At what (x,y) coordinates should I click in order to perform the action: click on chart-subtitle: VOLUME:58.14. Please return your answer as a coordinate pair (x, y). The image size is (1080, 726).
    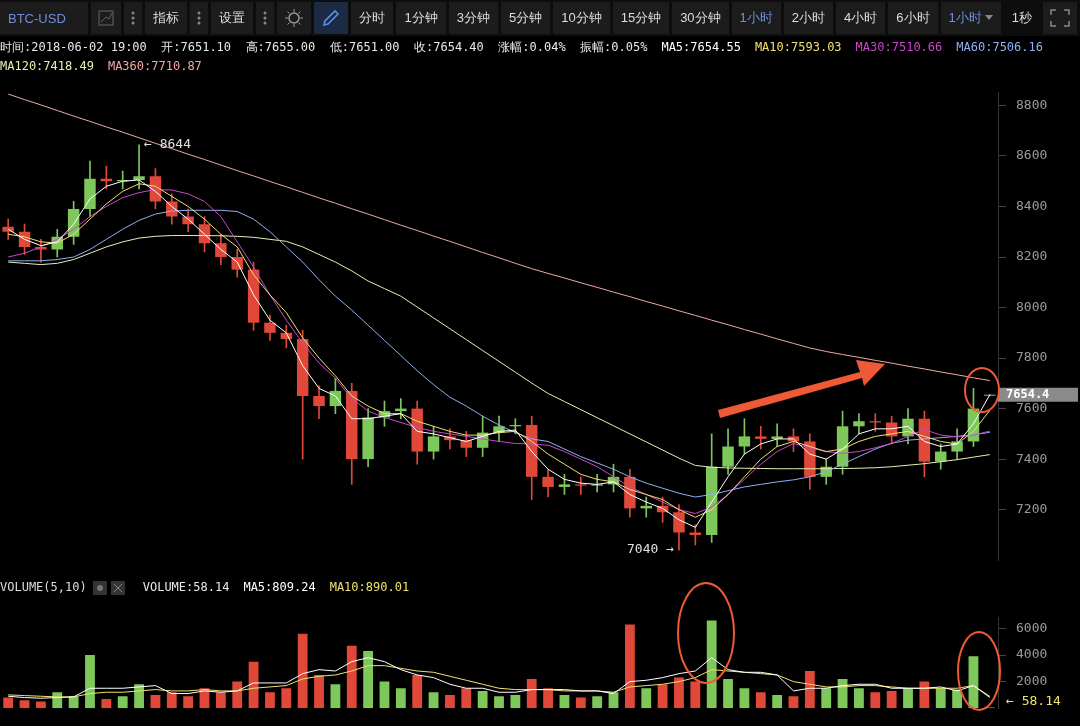
    Looking at the image, I should click on (186, 587).